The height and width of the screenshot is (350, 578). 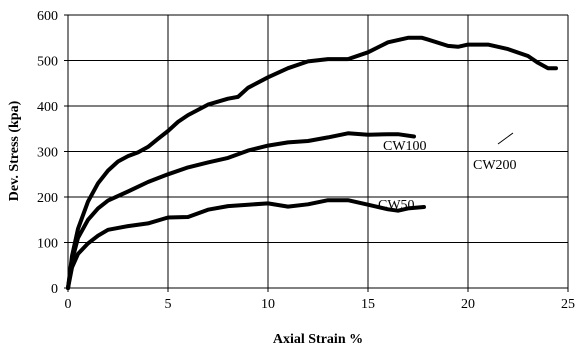 I want to click on x-tick-label: 20, so click(x=468, y=304).